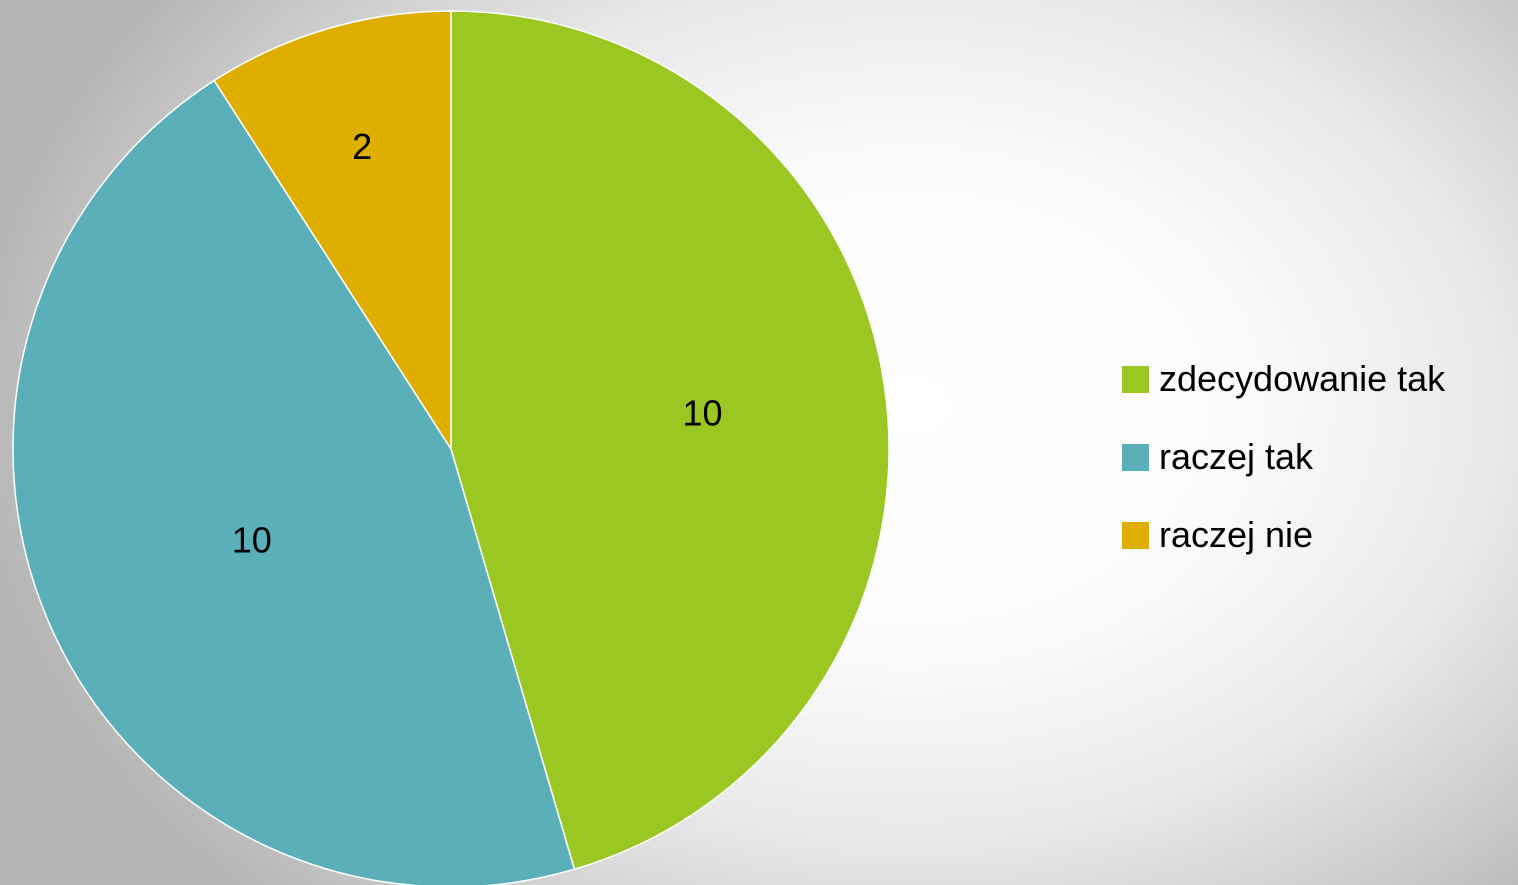 The height and width of the screenshot is (885, 1518). I want to click on pie-data-label-2: 2, so click(362, 146).